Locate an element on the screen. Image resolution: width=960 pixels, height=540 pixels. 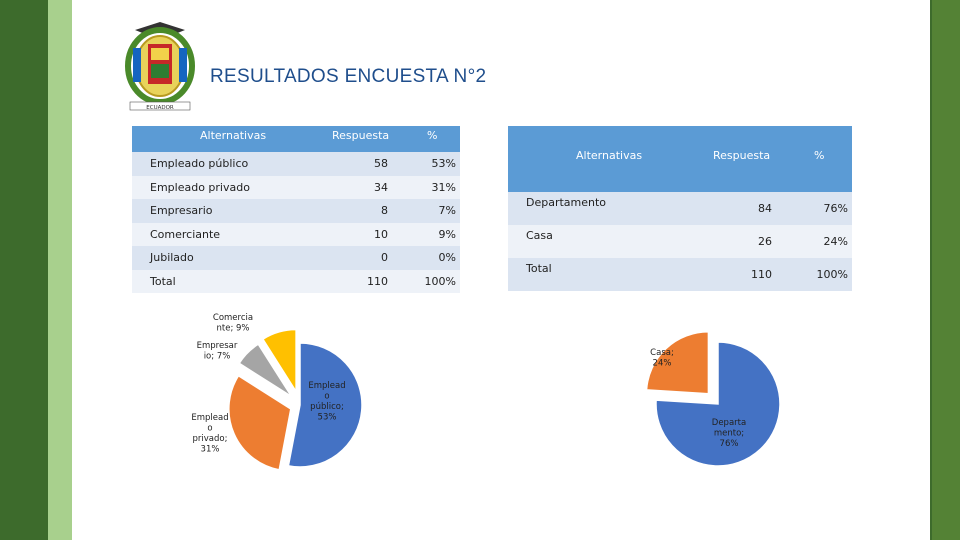
crest-text: ECUADOR is located at coordinates (160, 108).